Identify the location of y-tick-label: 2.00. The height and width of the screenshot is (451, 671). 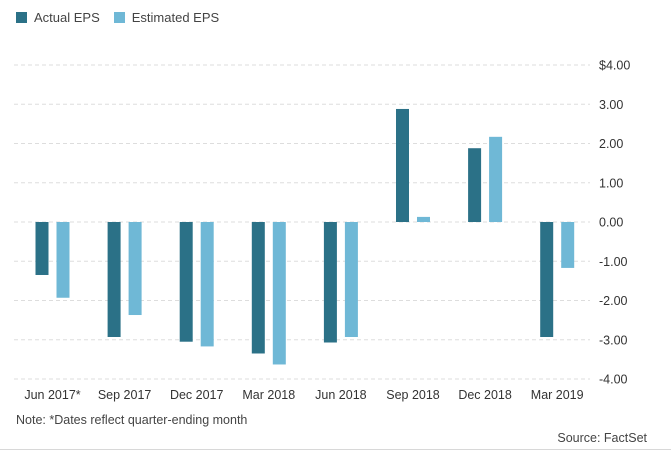
(611, 144).